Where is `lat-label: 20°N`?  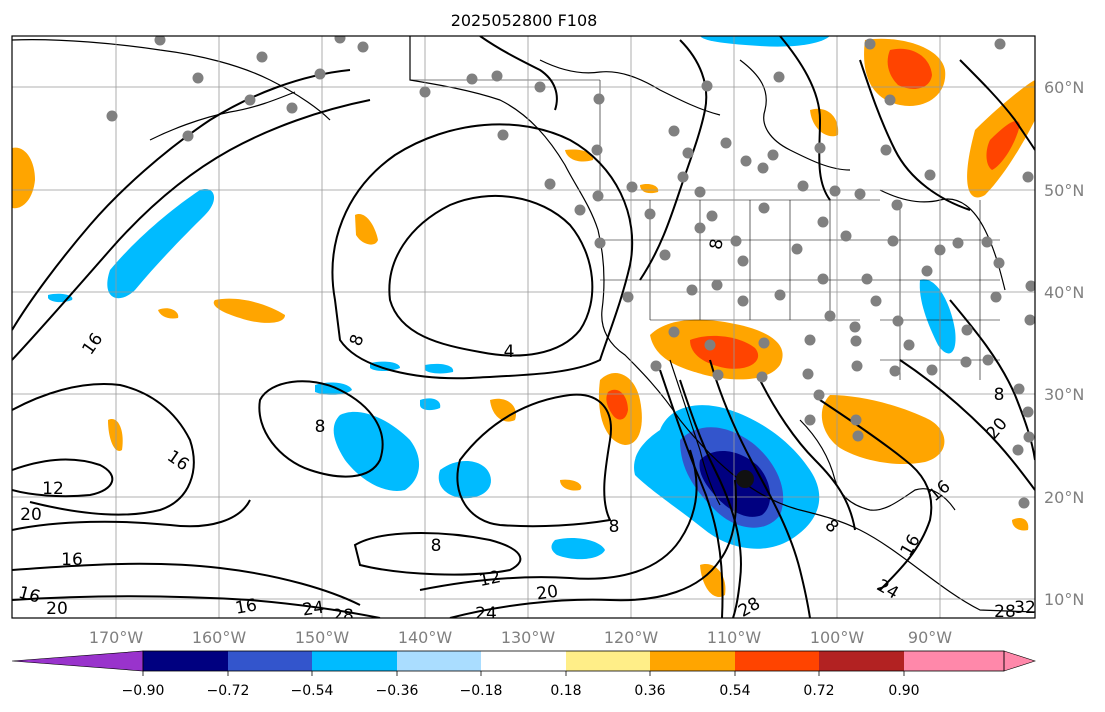
lat-label: 20°N is located at coordinates (1064, 497).